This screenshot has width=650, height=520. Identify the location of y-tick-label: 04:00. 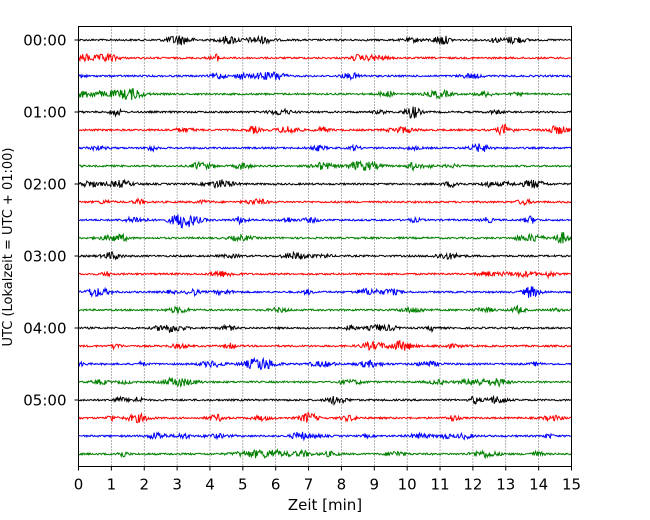
(44, 329).